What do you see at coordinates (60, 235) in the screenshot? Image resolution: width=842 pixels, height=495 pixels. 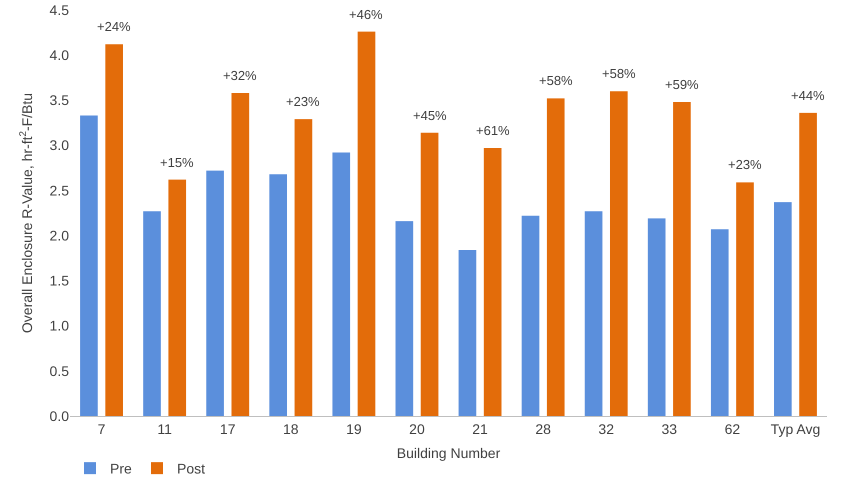 I see `y-tick-label: 2.0` at bounding box center [60, 235].